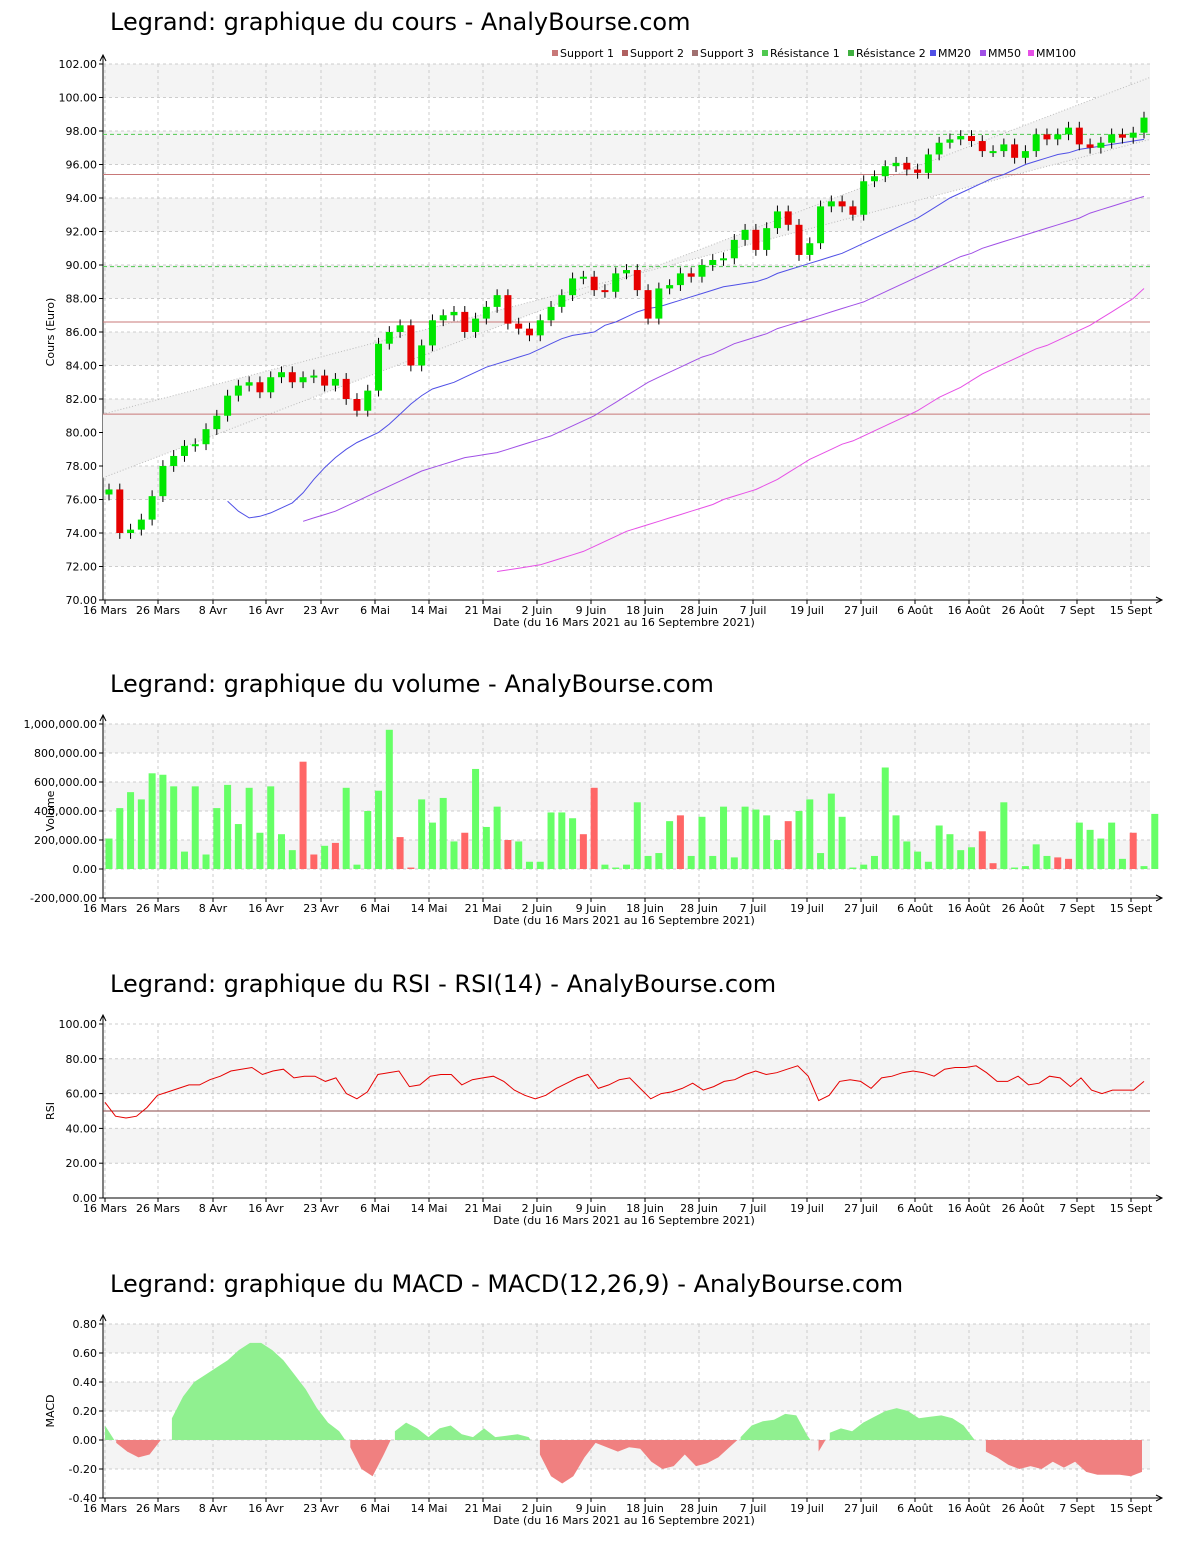 The image size is (1200, 1550). What do you see at coordinates (82, 366) in the screenshot?
I see `price-tick-label-y: 84.00` at bounding box center [82, 366].